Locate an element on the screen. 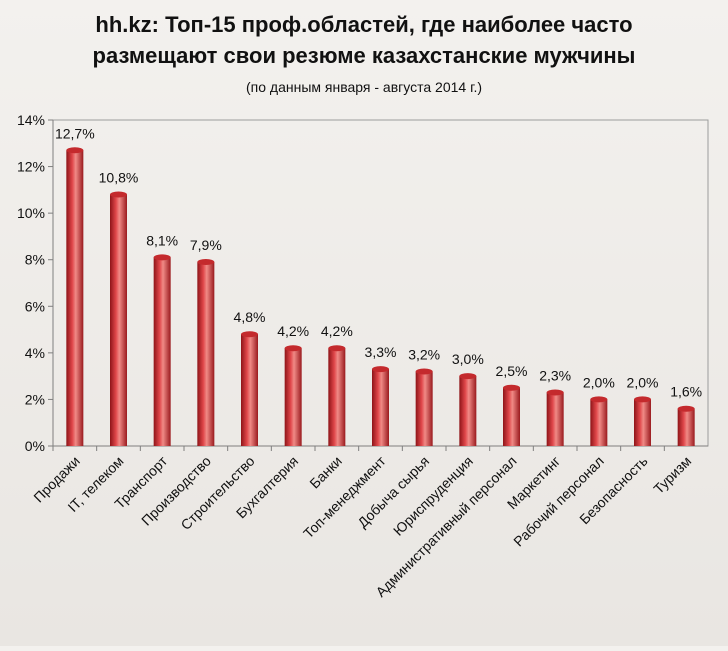 This screenshot has height=651, width=728. x-tick-label: Банки is located at coordinates (325, 472).